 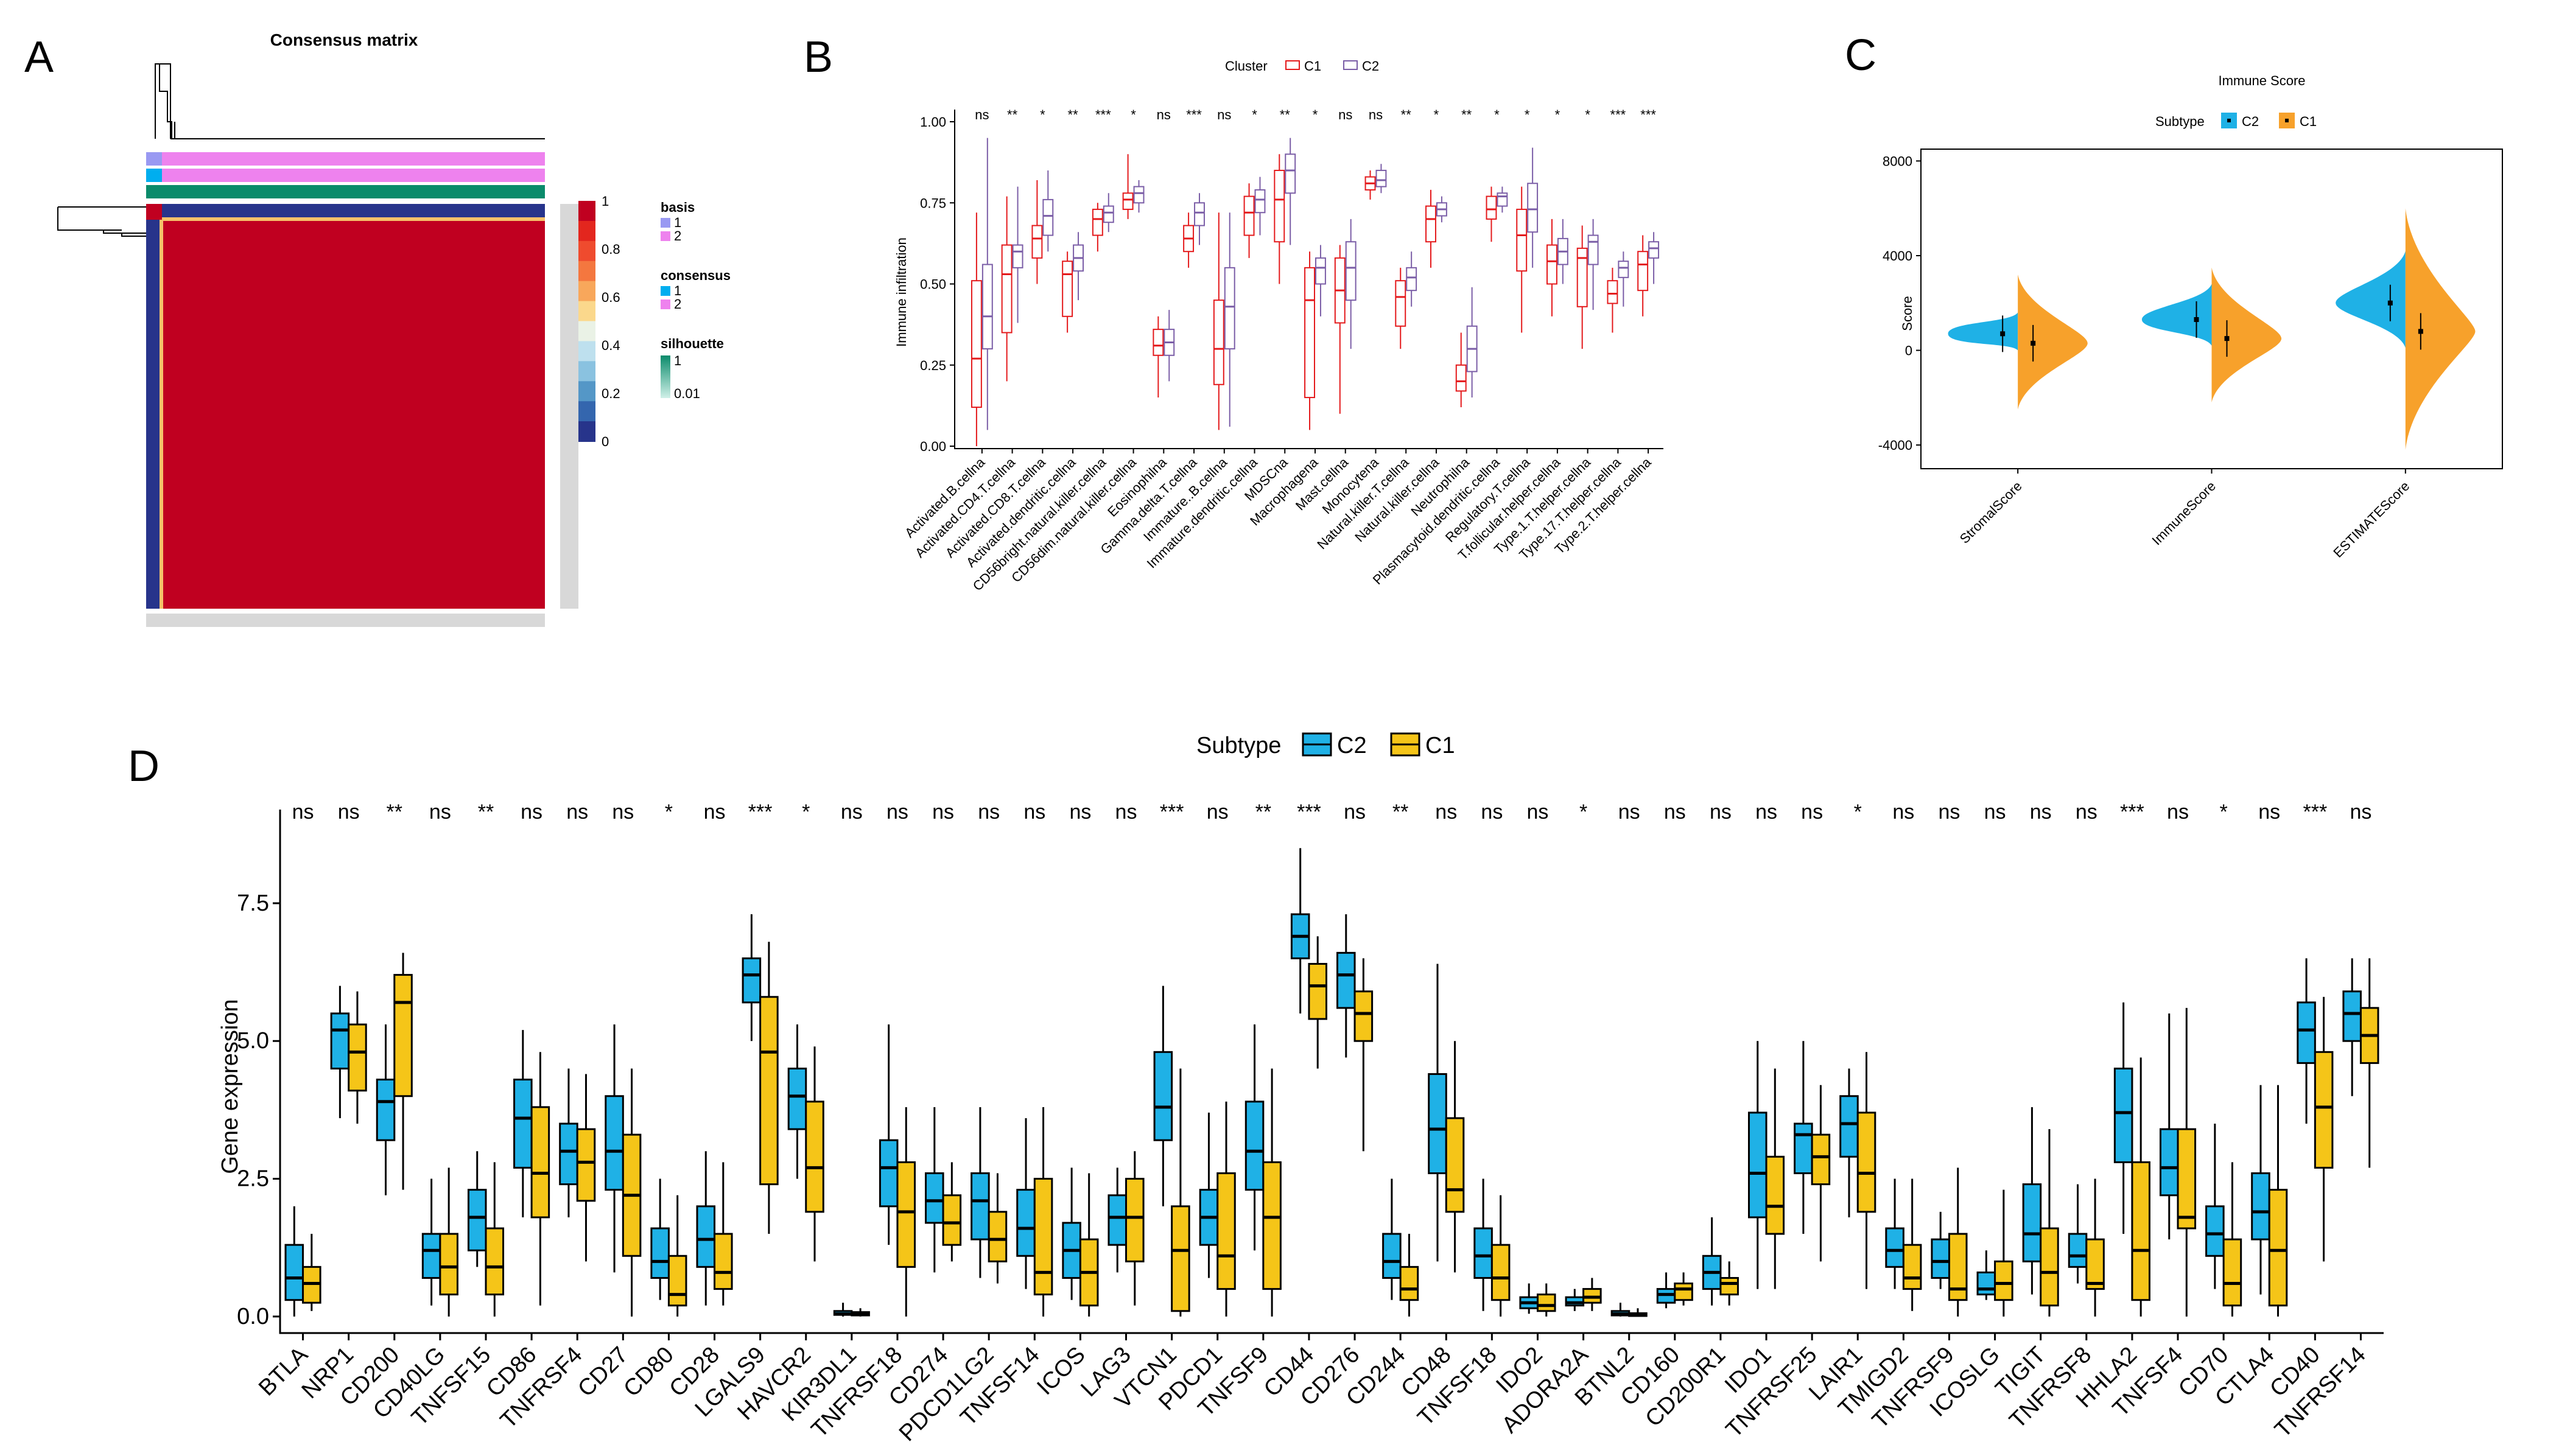 I want to click on panel-c-ylabel: Score, so click(x=1907, y=313).